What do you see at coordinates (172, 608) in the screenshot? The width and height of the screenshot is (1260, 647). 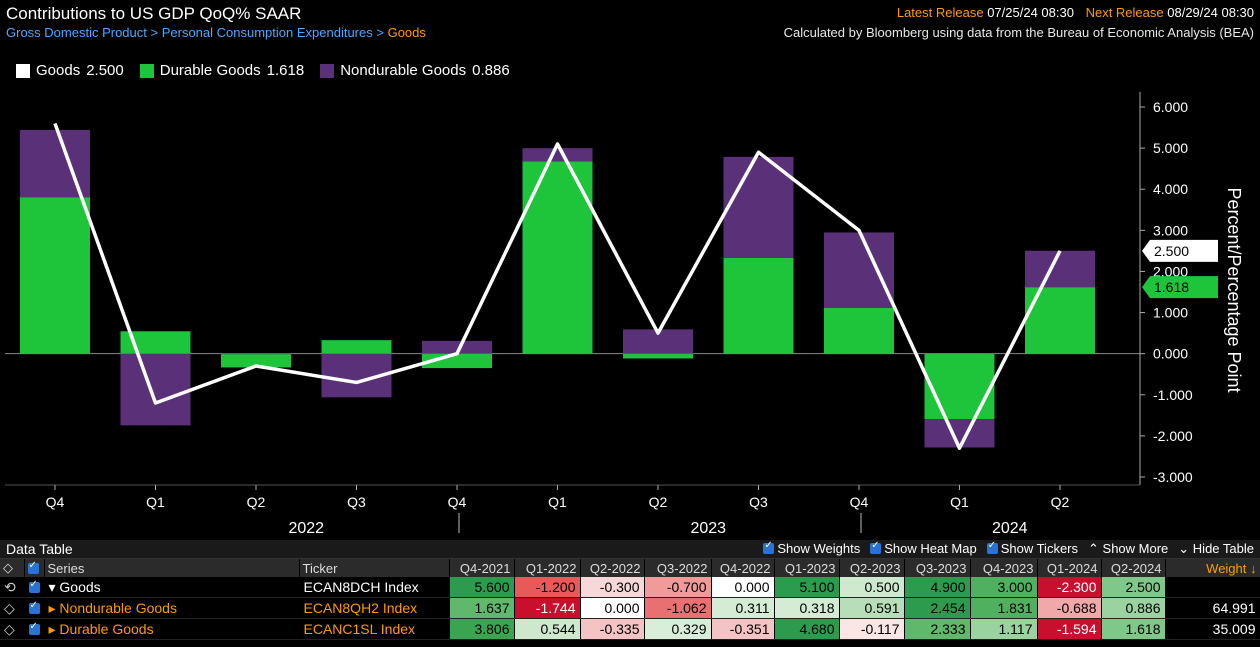 I see `series-name: ▸ Nondurable Goods` at bounding box center [172, 608].